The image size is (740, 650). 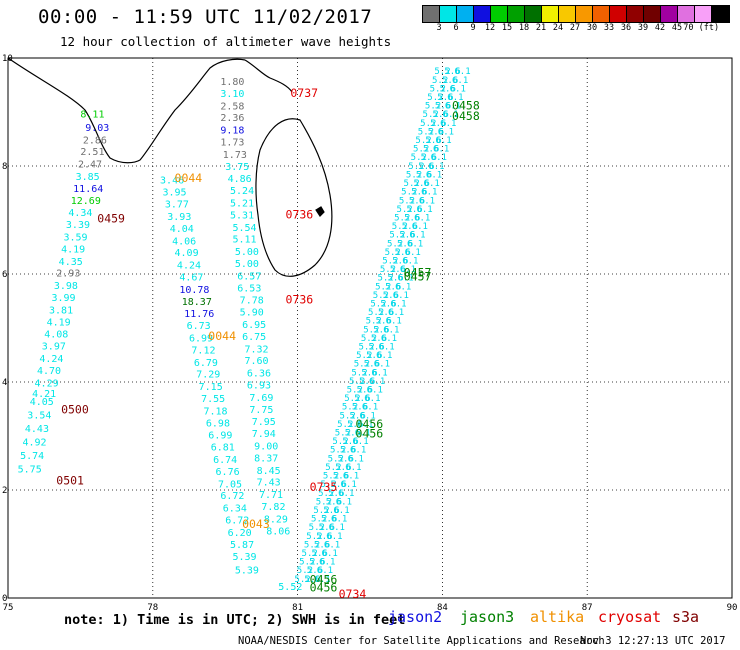 I want to click on color-scale-tick: 3, so click(x=439, y=28).